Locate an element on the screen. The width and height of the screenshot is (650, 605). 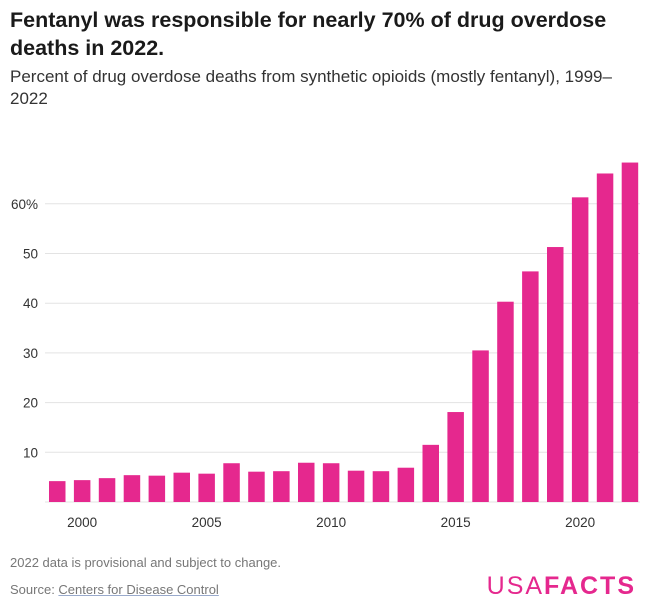
logo-usa: USA is located at coordinates (515, 586).